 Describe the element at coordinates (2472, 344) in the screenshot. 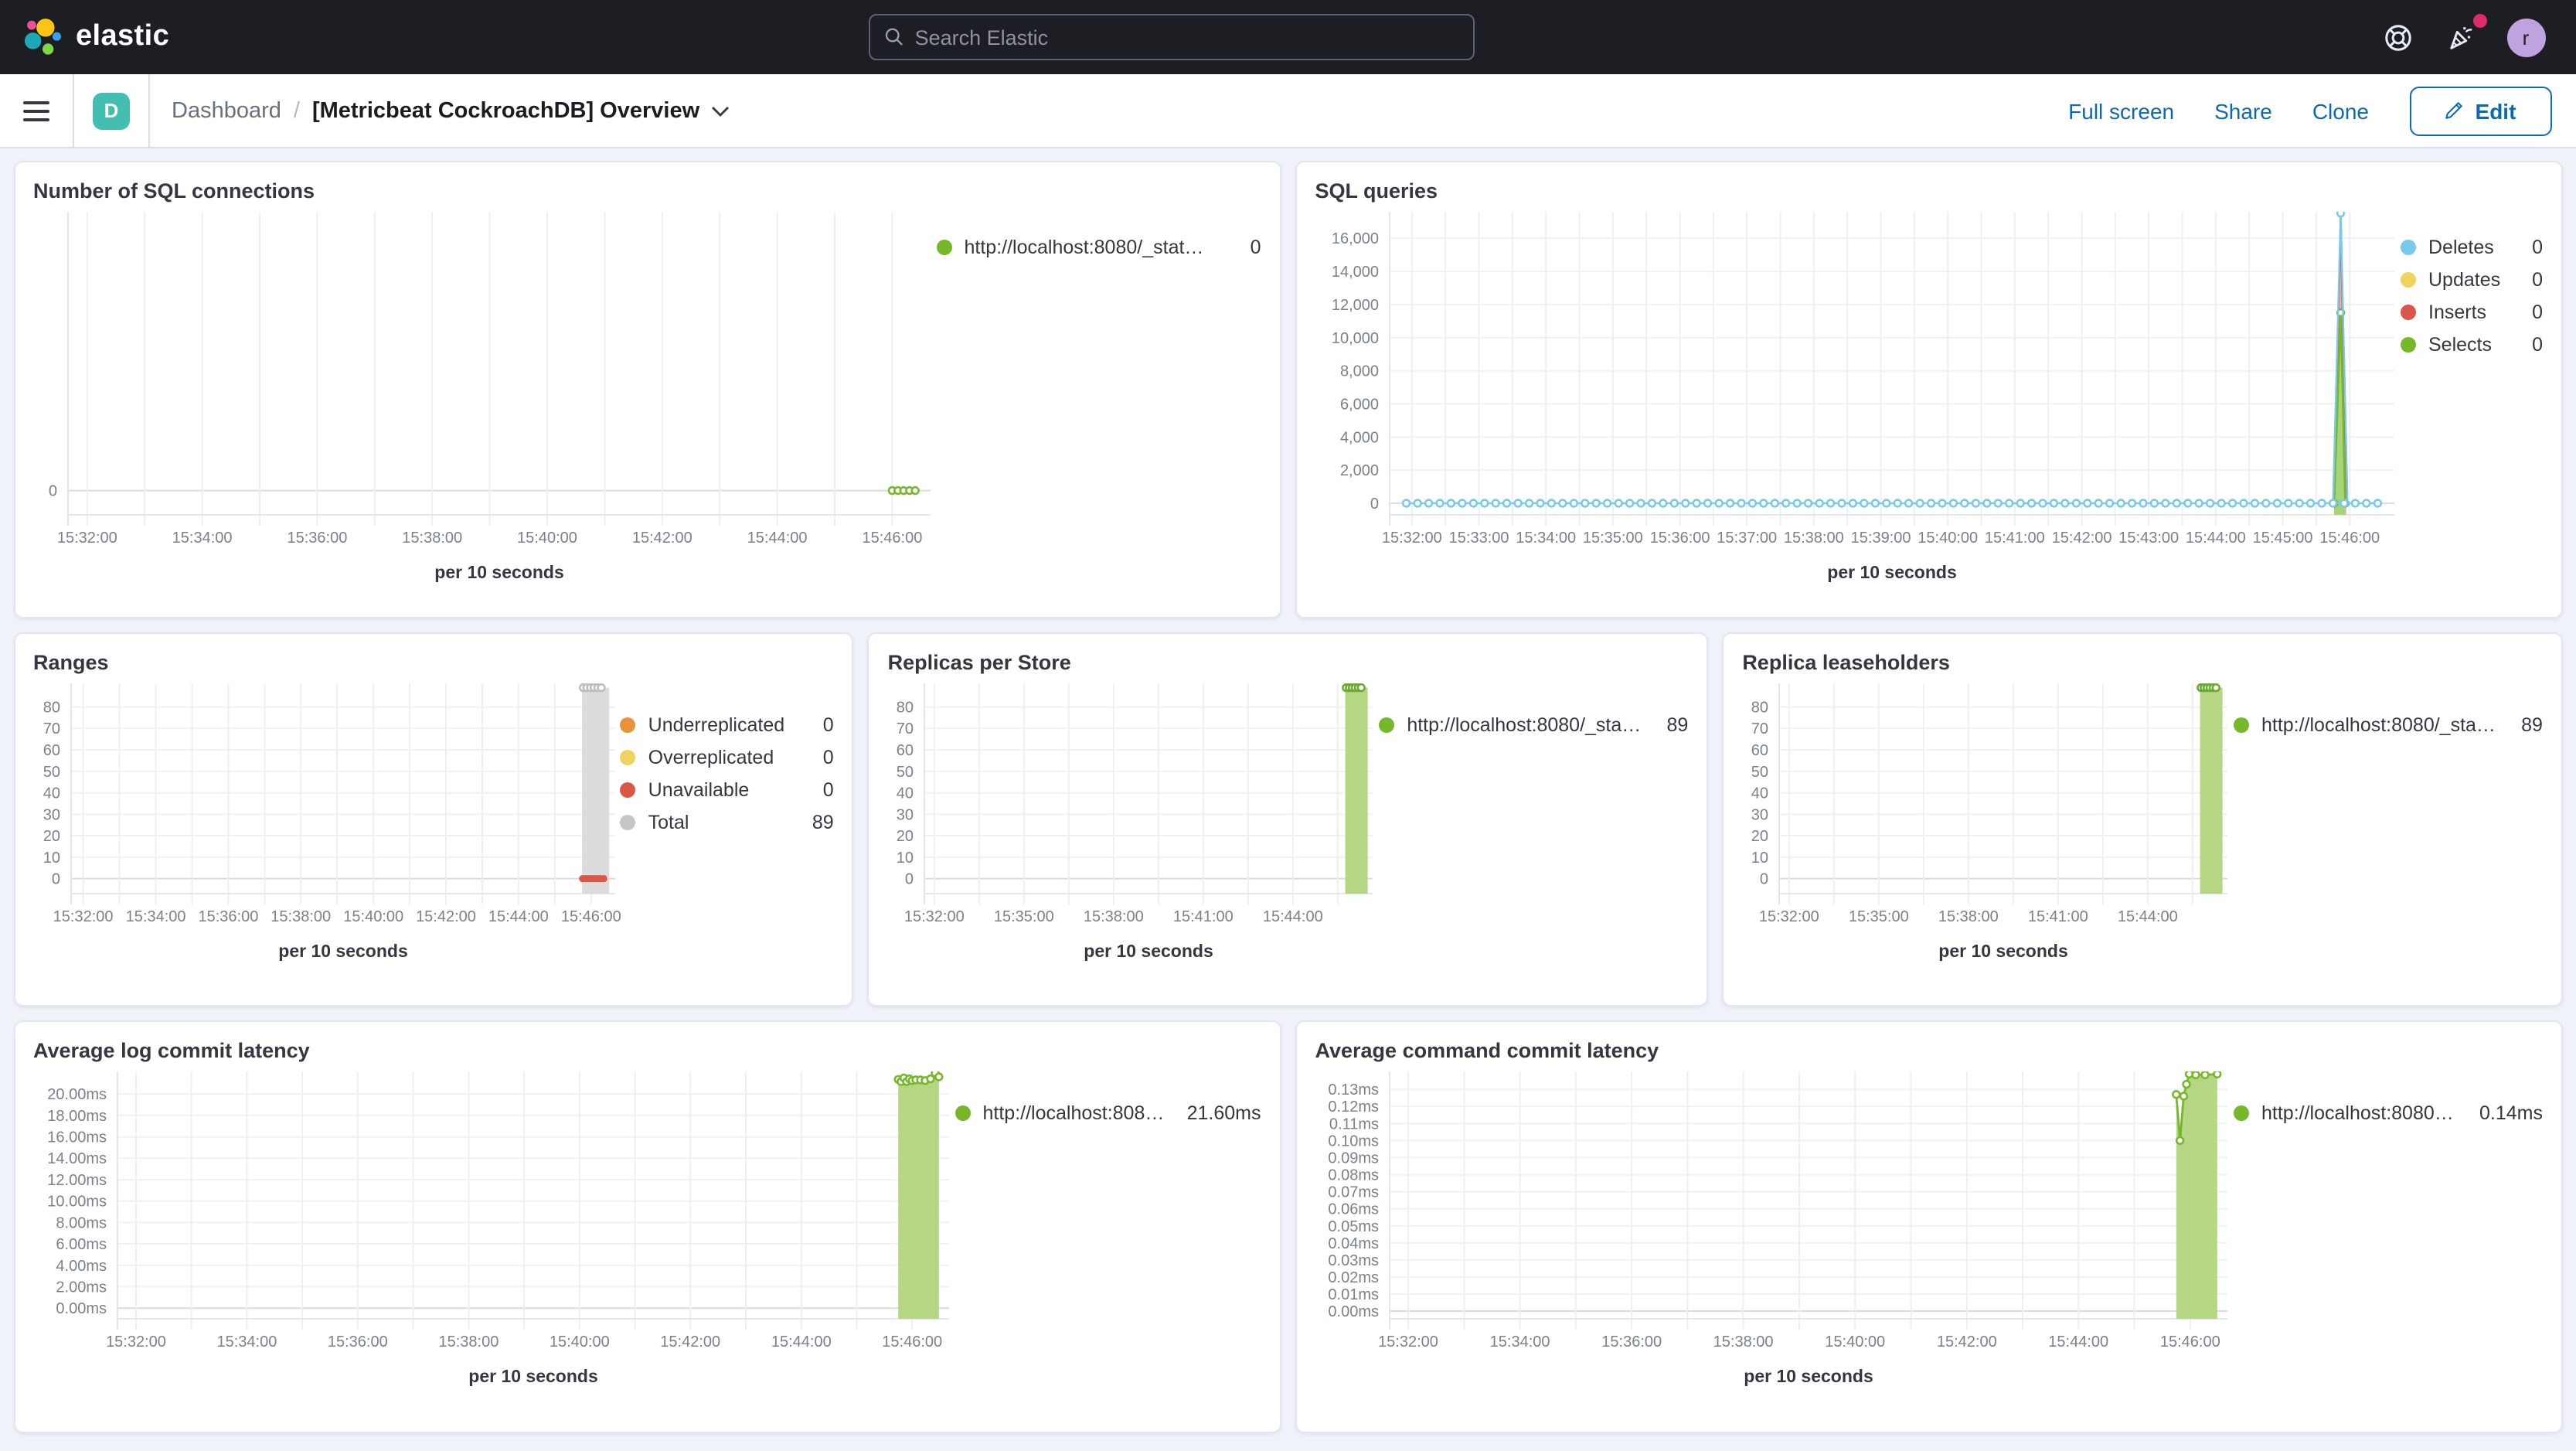

I see `legend-item: Selects 0` at that location.